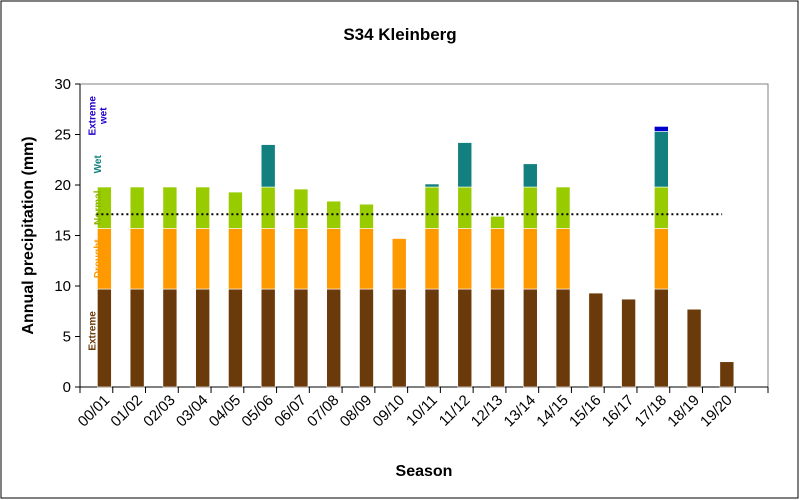 This screenshot has height=500, width=800. I want to click on y-tick-label: 20, so click(62, 185).